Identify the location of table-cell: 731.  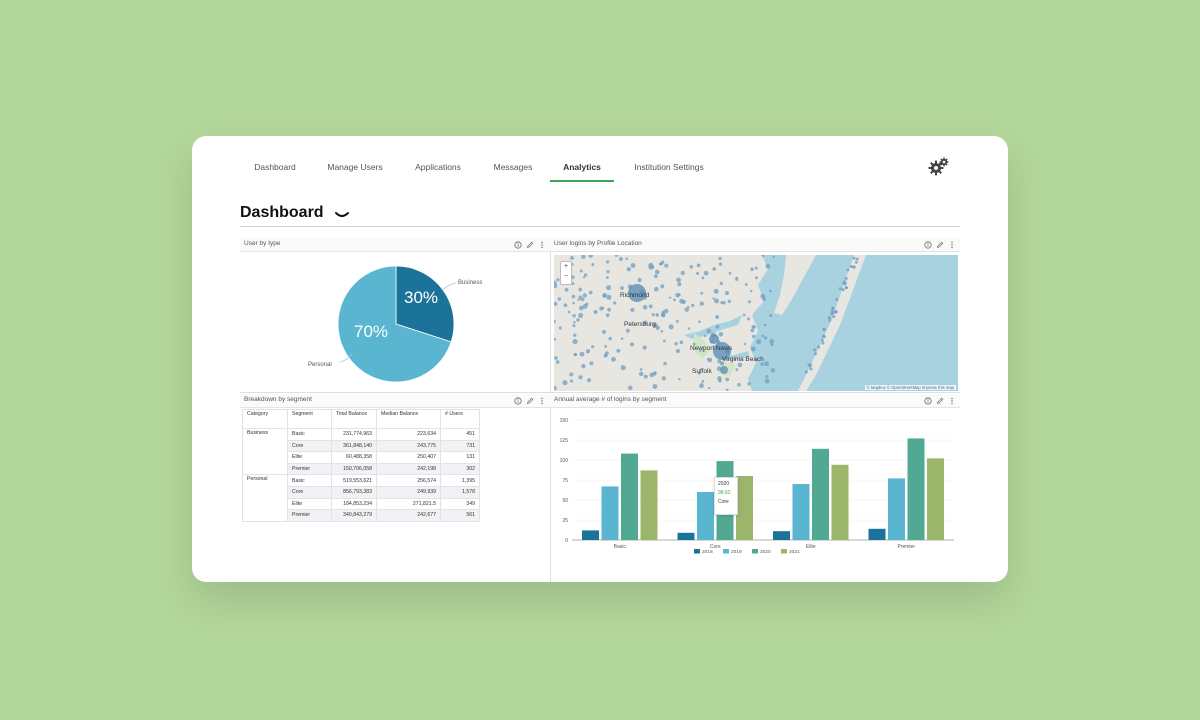
(460, 446).